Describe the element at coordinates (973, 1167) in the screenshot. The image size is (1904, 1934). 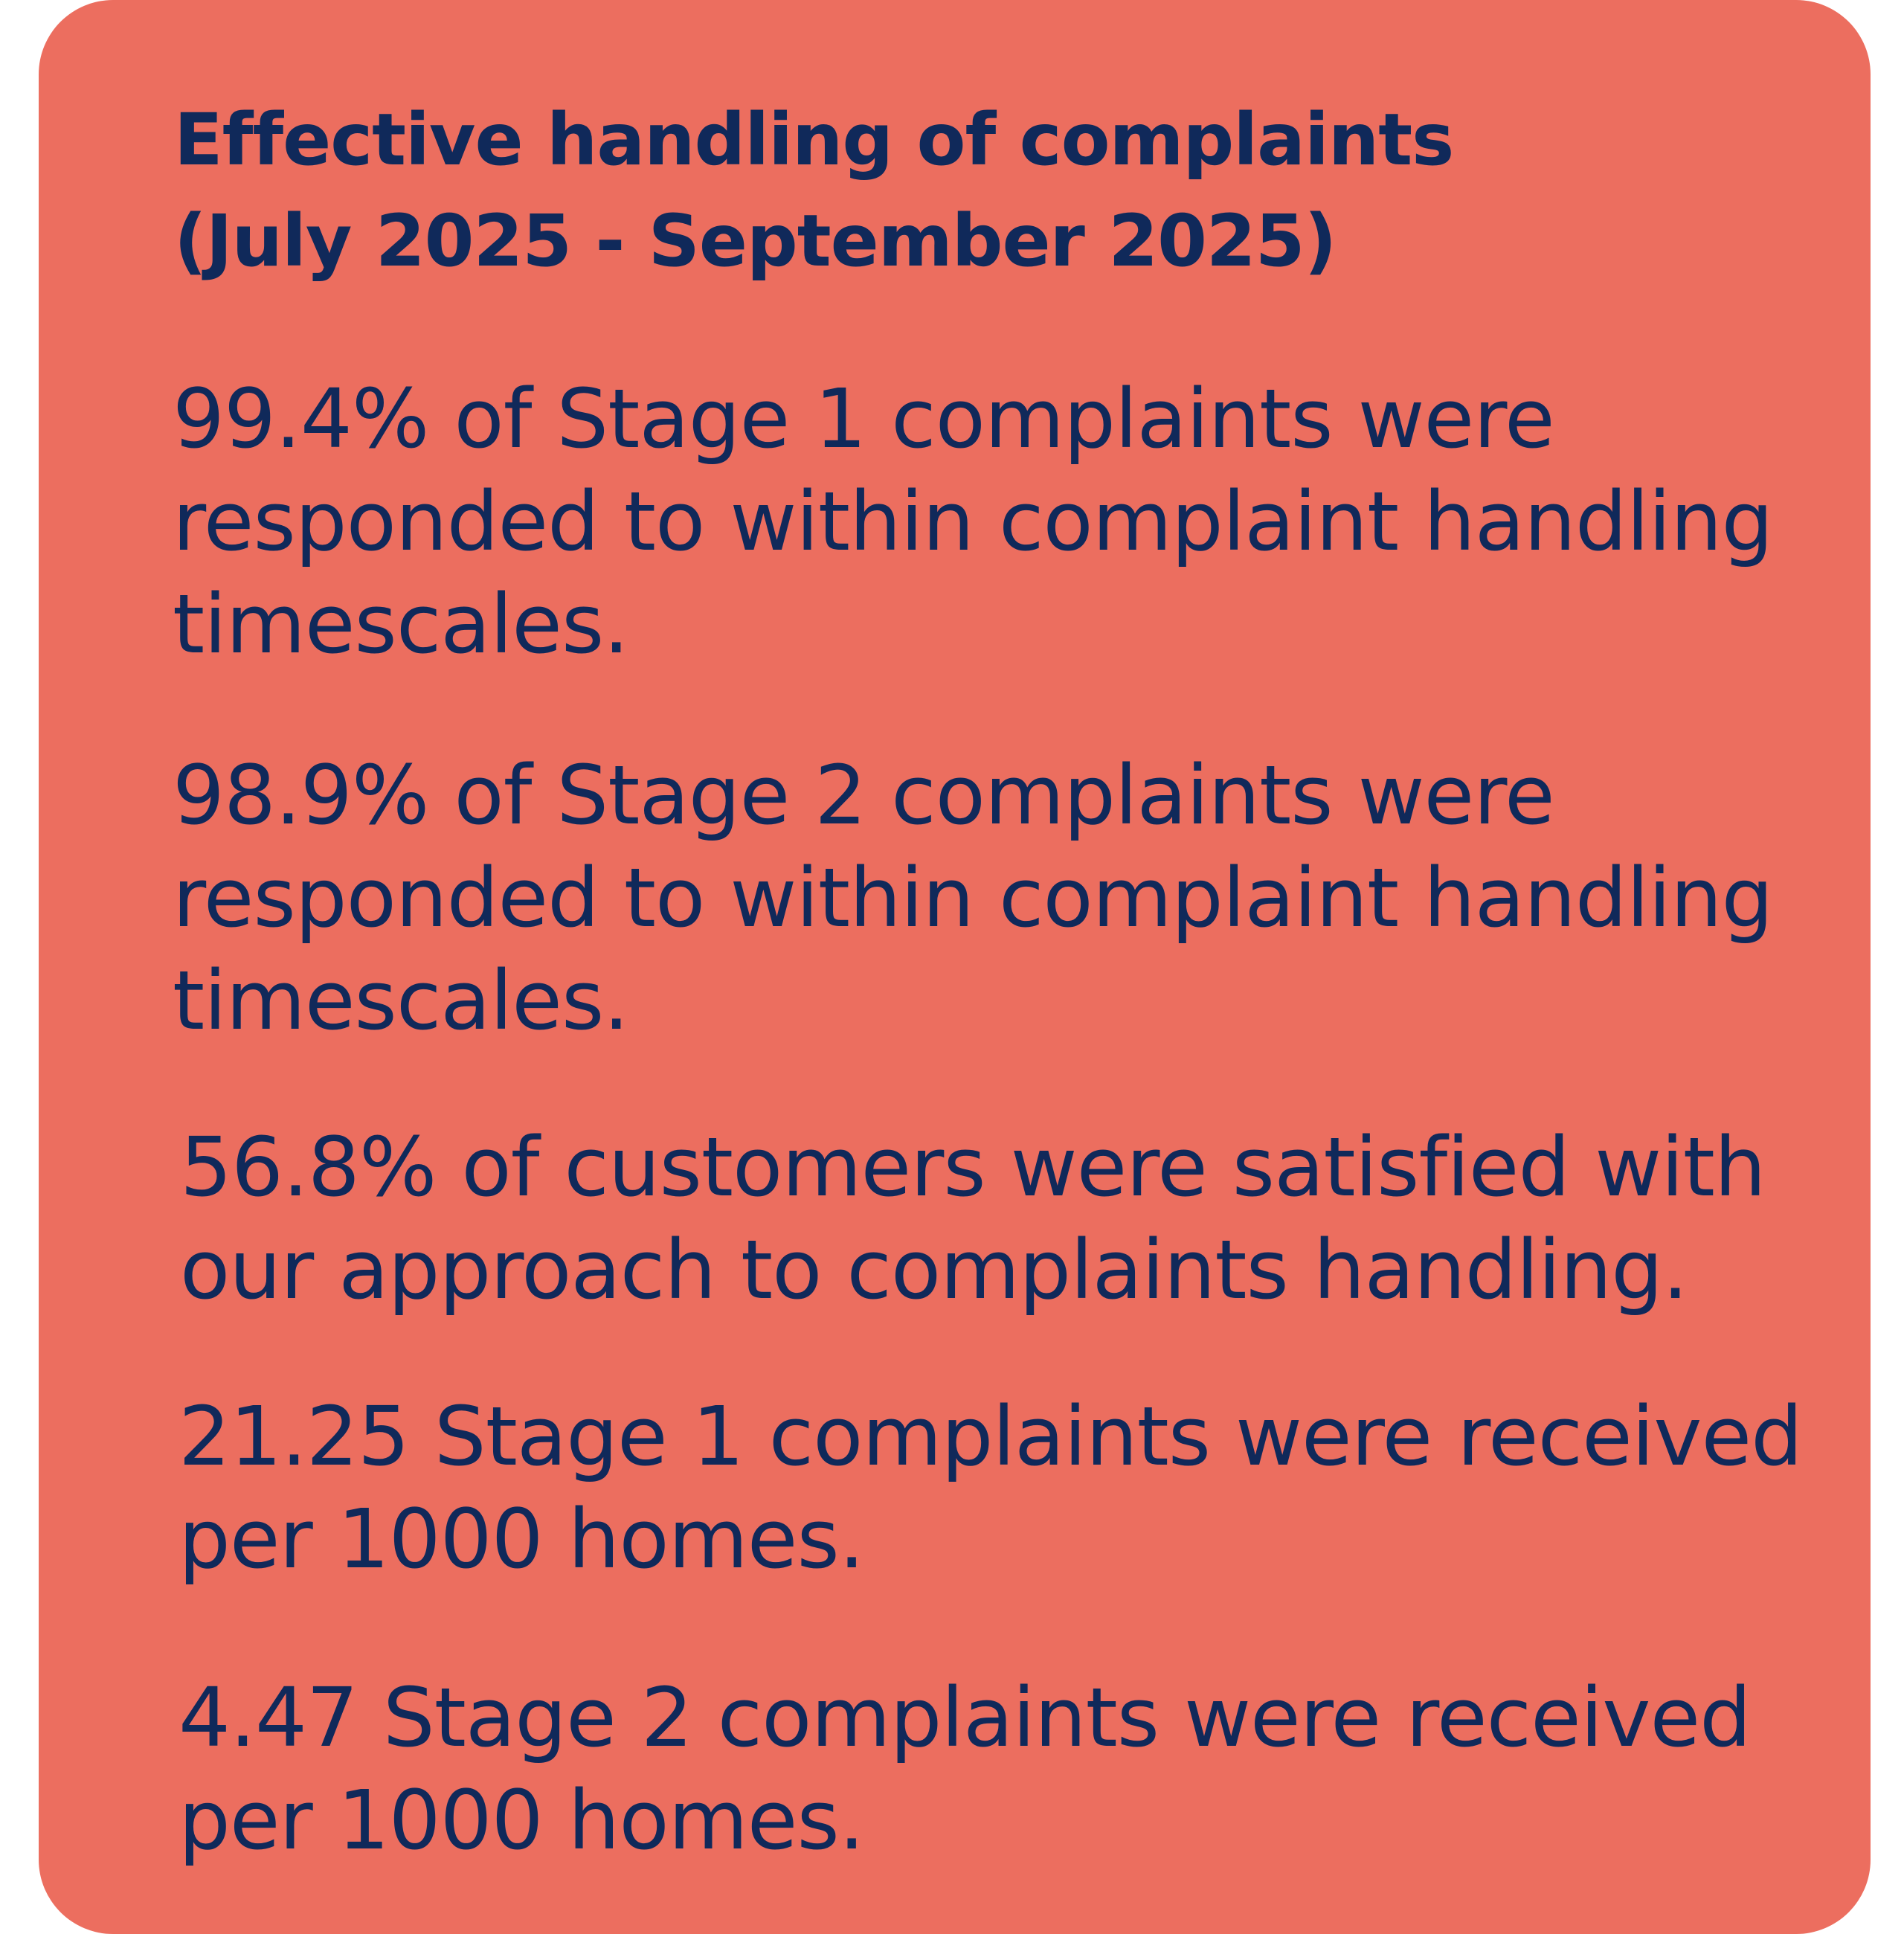
I see `stat-line: 56.8% of customers were satisfied with` at that location.